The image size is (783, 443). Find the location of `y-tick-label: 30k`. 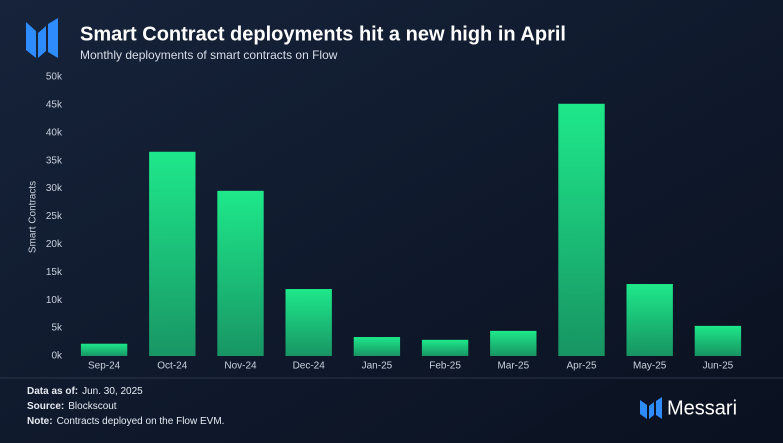

y-tick-label: 30k is located at coordinates (54, 188).